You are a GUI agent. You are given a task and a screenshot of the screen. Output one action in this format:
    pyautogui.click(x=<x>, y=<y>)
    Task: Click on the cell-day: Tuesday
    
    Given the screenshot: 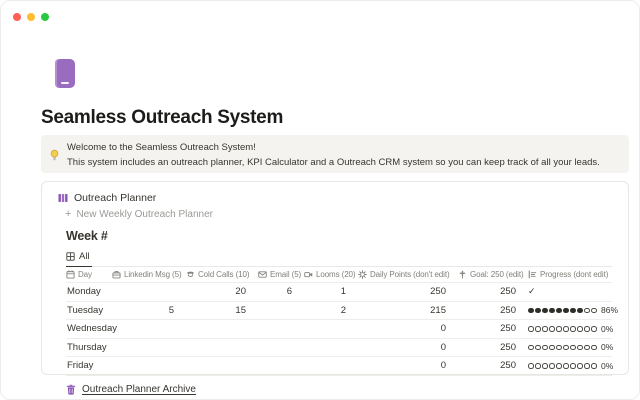 What is the action you would take?
    pyautogui.click(x=85, y=310)
    